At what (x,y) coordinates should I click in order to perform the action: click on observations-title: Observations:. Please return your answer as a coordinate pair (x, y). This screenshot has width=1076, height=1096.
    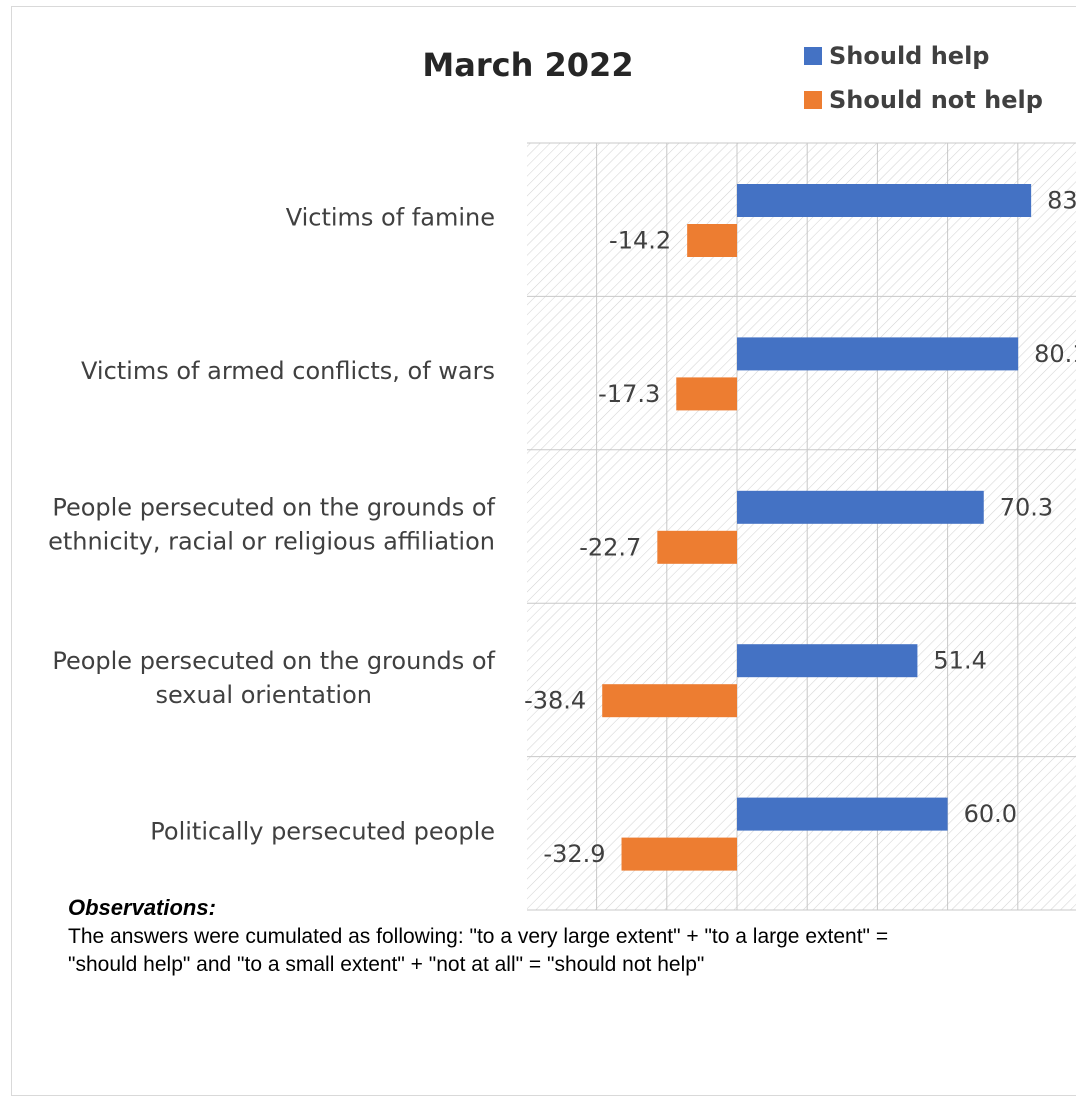
    Looking at the image, I should click on (142, 907).